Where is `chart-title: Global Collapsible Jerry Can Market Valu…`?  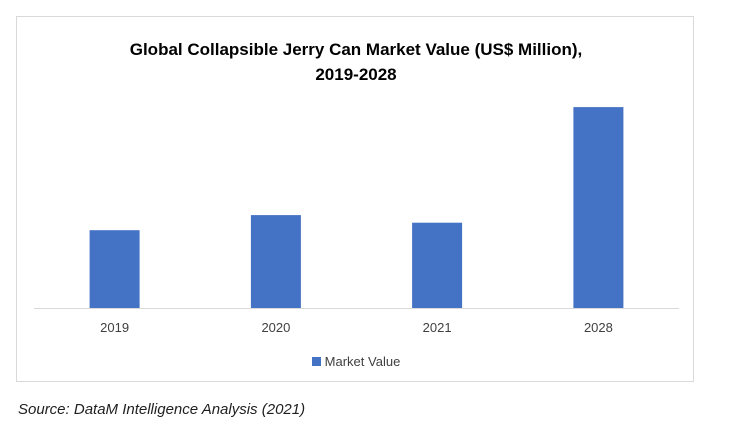
chart-title: Global Collapsible Jerry Can Market Valu… is located at coordinates (356, 62).